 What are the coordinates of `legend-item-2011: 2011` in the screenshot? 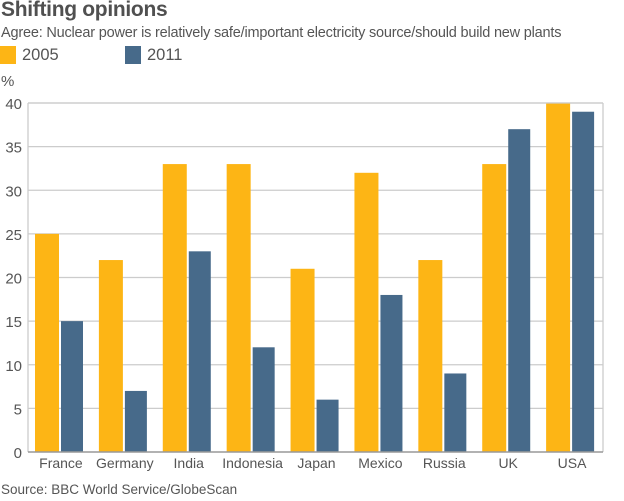 It's located at (153, 55).